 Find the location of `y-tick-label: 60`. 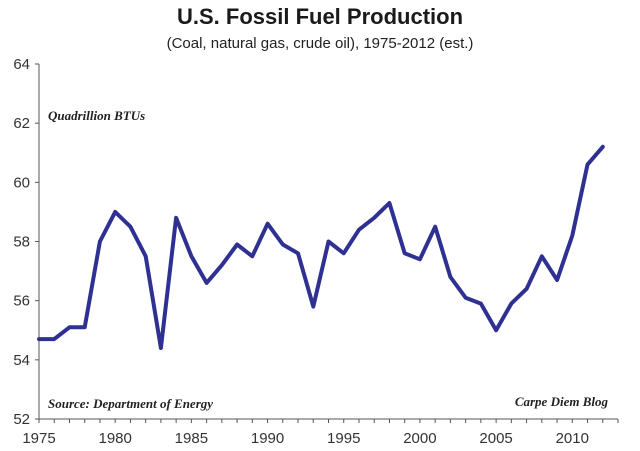

y-tick-label: 60 is located at coordinates (21, 182).